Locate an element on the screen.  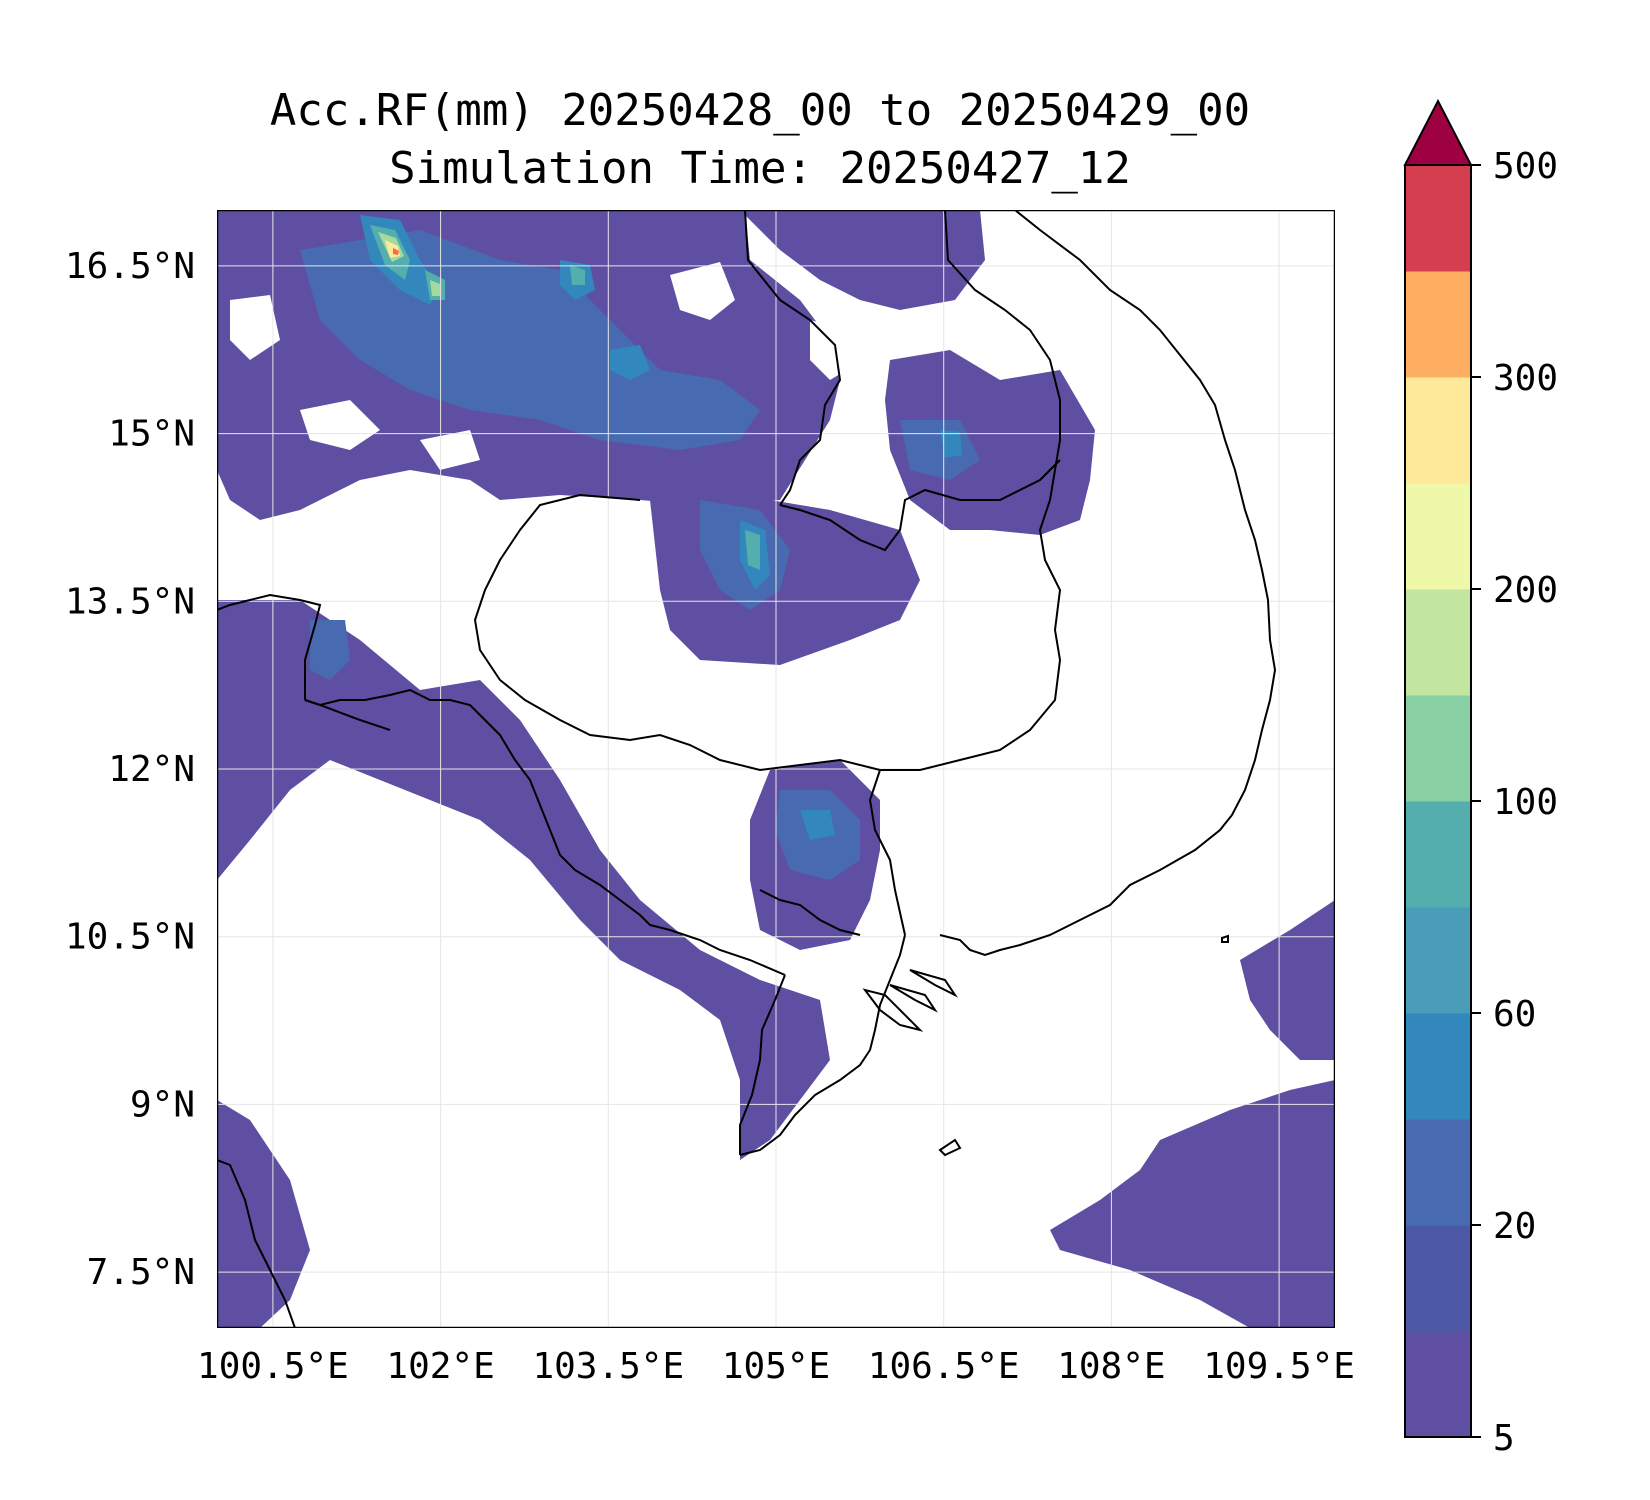
rain-patch-northeast is located at coordinates (862, 260).